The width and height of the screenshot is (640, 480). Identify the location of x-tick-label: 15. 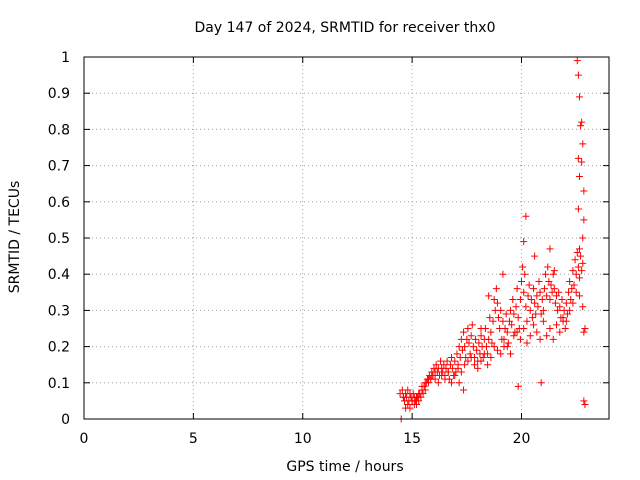
(412, 439).